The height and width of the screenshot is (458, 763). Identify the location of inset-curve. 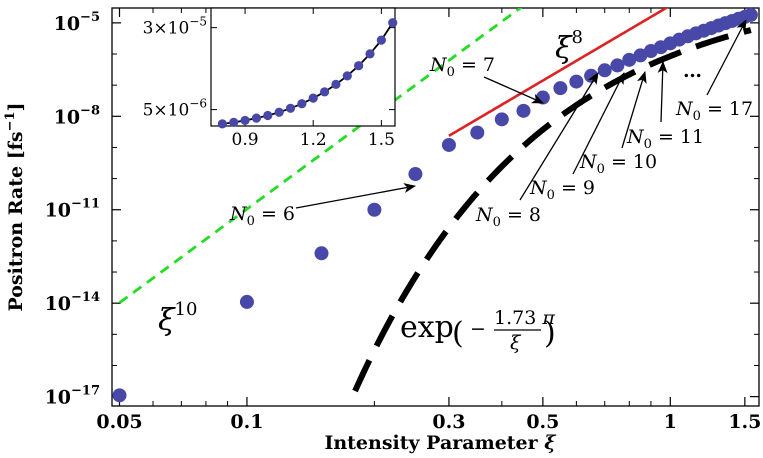
(308, 73).